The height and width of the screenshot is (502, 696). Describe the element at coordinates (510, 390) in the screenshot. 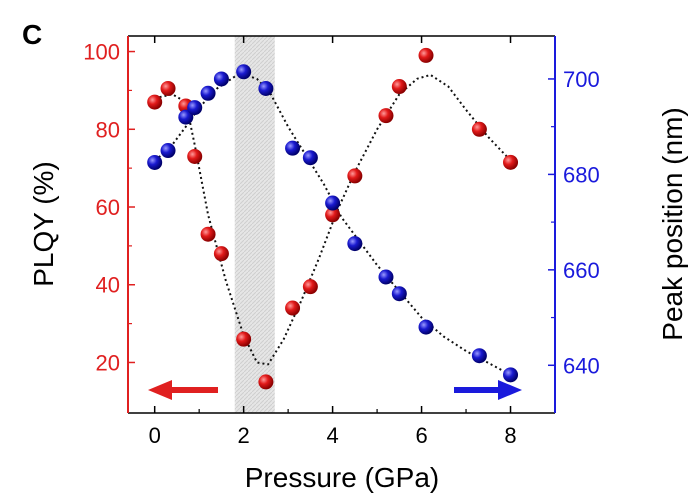

I see `right-arrow-head` at that location.